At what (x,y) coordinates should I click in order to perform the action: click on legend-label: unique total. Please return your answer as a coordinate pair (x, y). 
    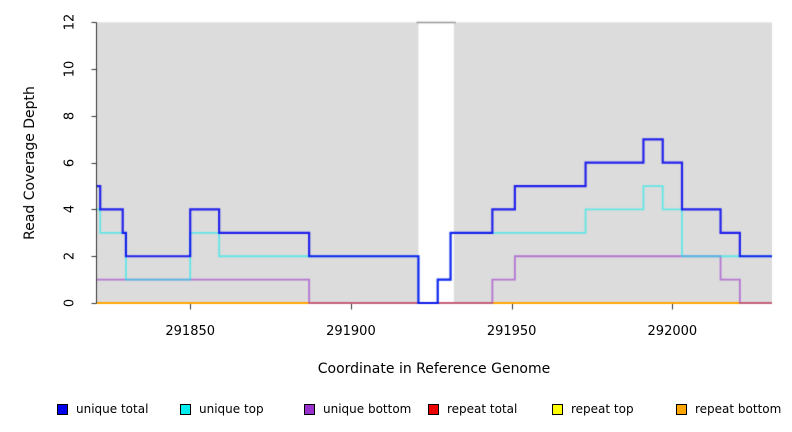
    Looking at the image, I should click on (112, 409).